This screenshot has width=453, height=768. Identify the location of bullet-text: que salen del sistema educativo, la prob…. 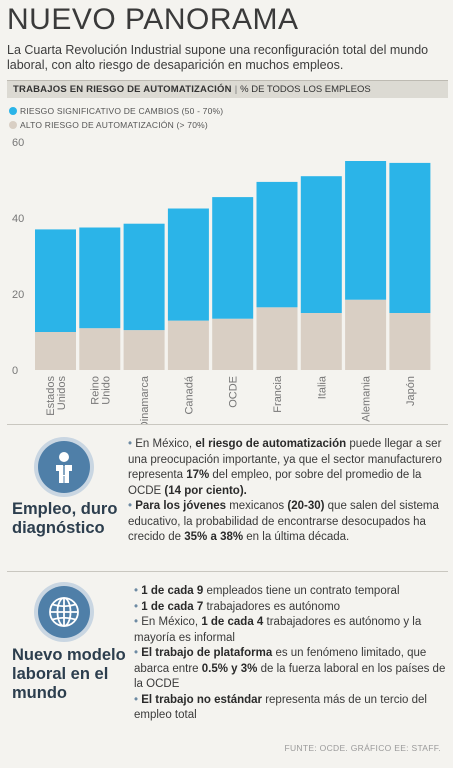
(283, 521).